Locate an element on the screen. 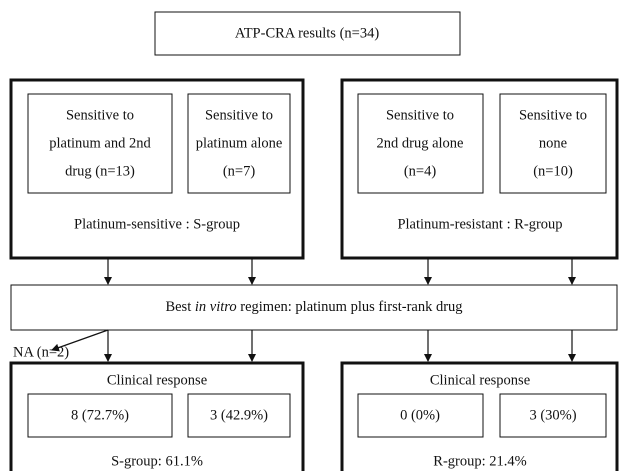 The height and width of the screenshot is (471, 623). box-line: platinum and 2nd is located at coordinates (100, 143).